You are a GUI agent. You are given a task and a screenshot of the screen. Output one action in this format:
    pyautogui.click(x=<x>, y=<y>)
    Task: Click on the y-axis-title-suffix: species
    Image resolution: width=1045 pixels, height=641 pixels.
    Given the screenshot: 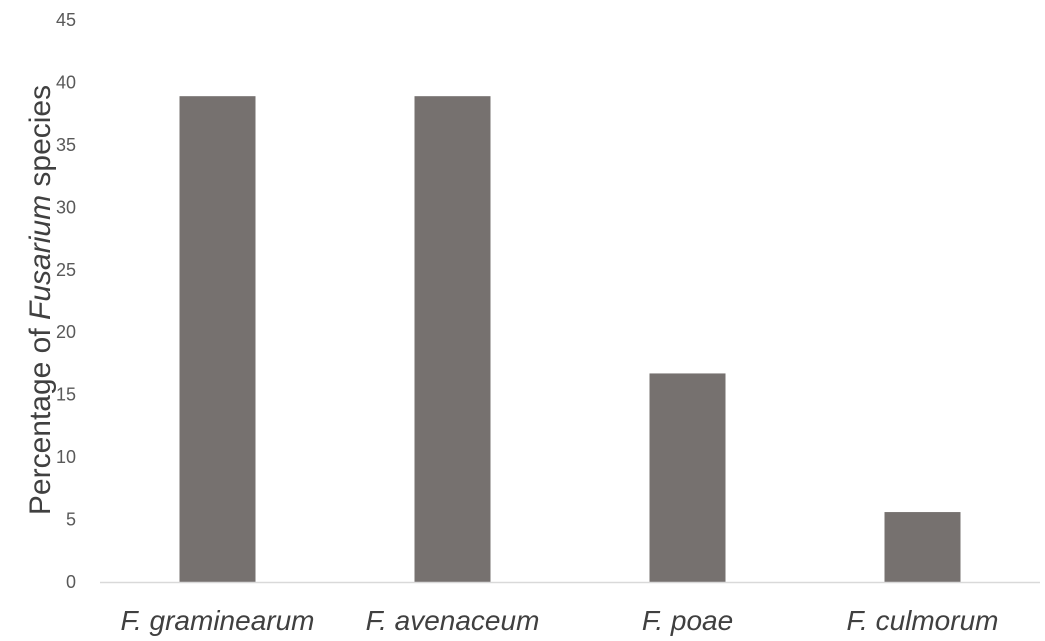 What is the action you would take?
    pyautogui.click(x=40, y=140)
    